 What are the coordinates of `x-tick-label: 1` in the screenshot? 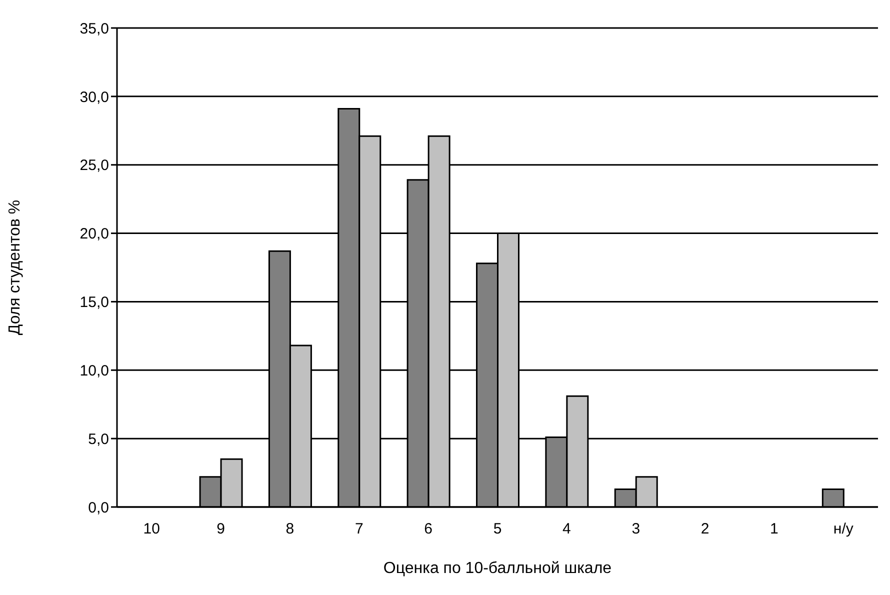 It's located at (774, 529).